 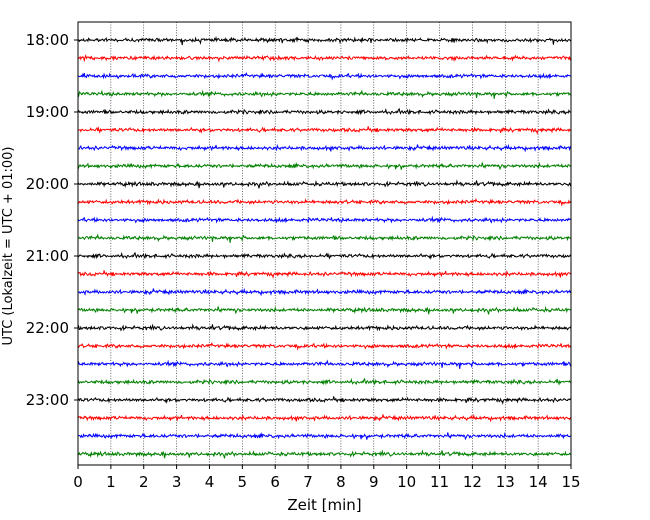 What do you see at coordinates (324, 219) in the screenshot?
I see `trace-2030` at bounding box center [324, 219].